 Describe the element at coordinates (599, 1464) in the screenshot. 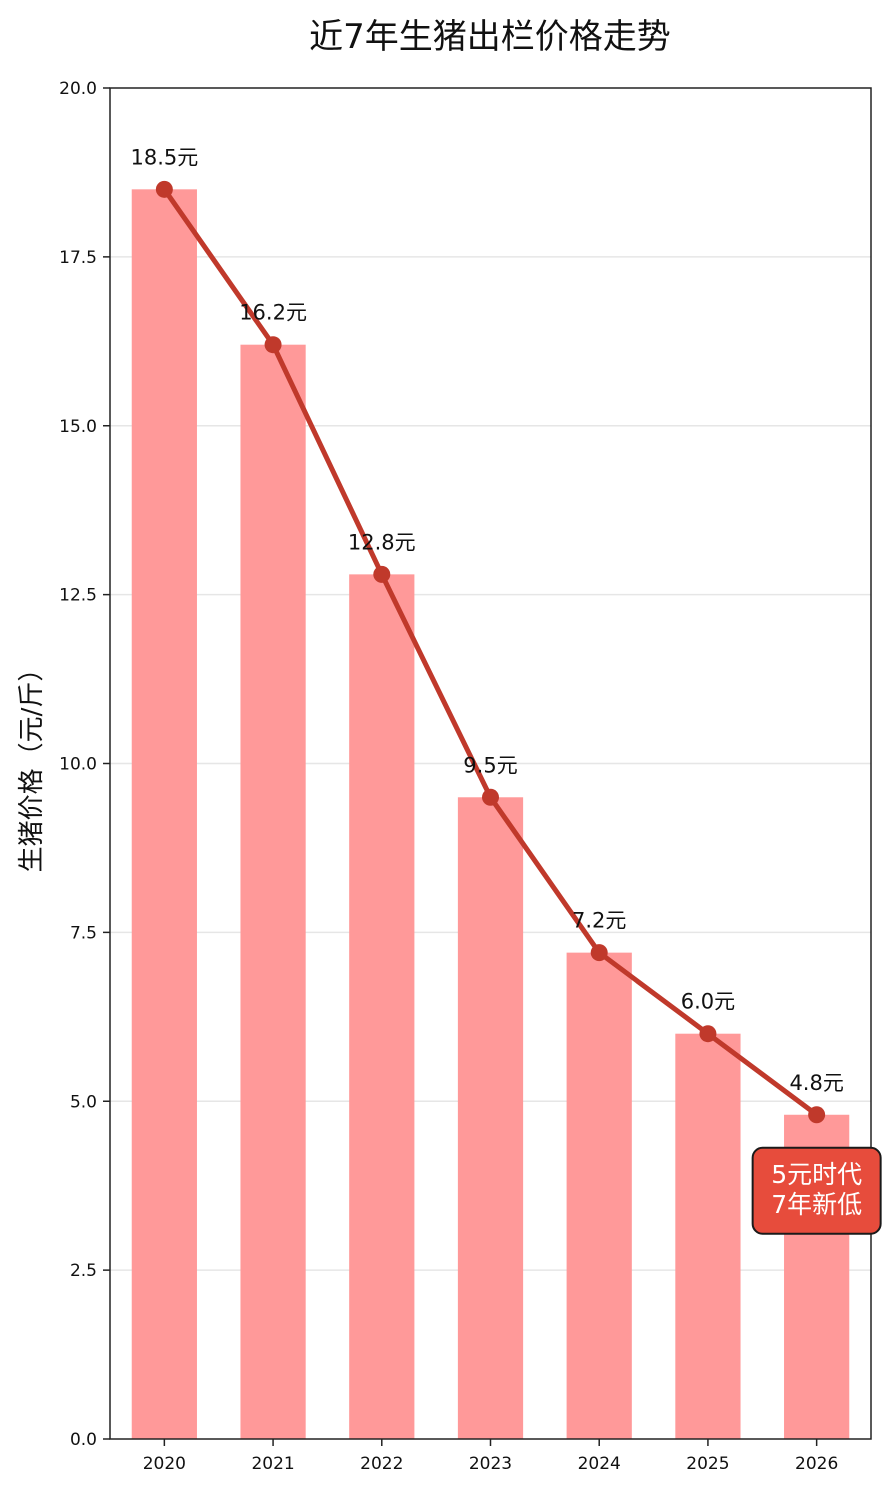

I see `x-tick-label: 2024` at that location.